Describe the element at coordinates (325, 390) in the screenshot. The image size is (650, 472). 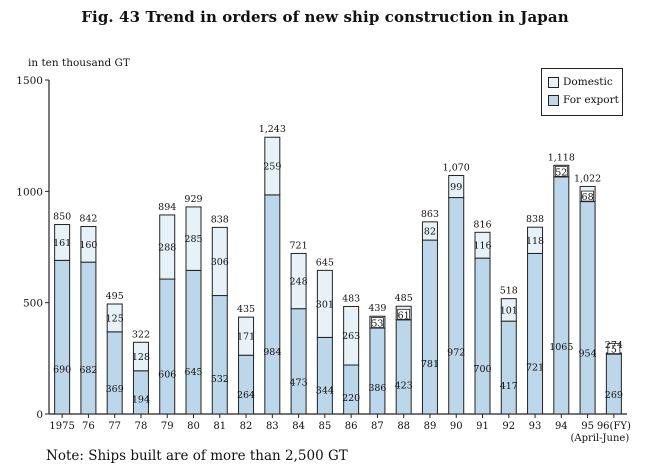
I see `data-label-export: 344` at that location.